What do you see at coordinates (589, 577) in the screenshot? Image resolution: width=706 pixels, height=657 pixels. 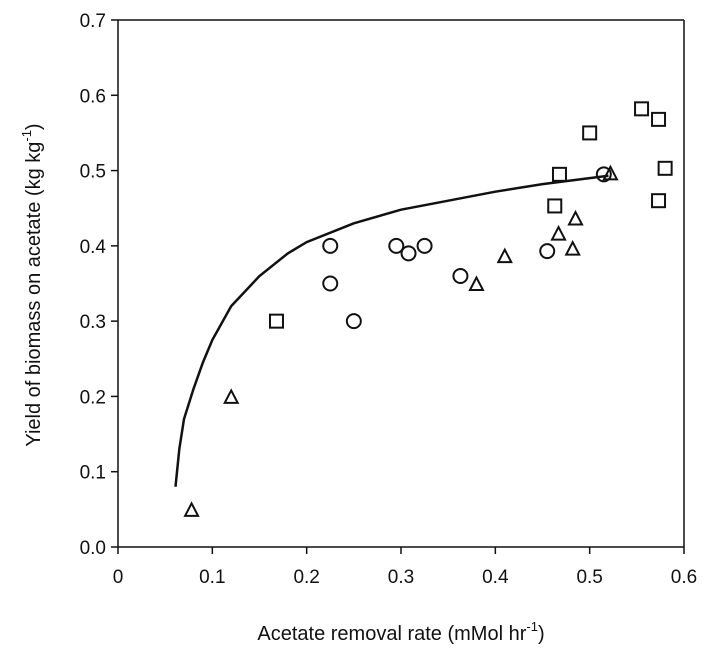 I see `x-tick-label: 0.5` at bounding box center [589, 577].